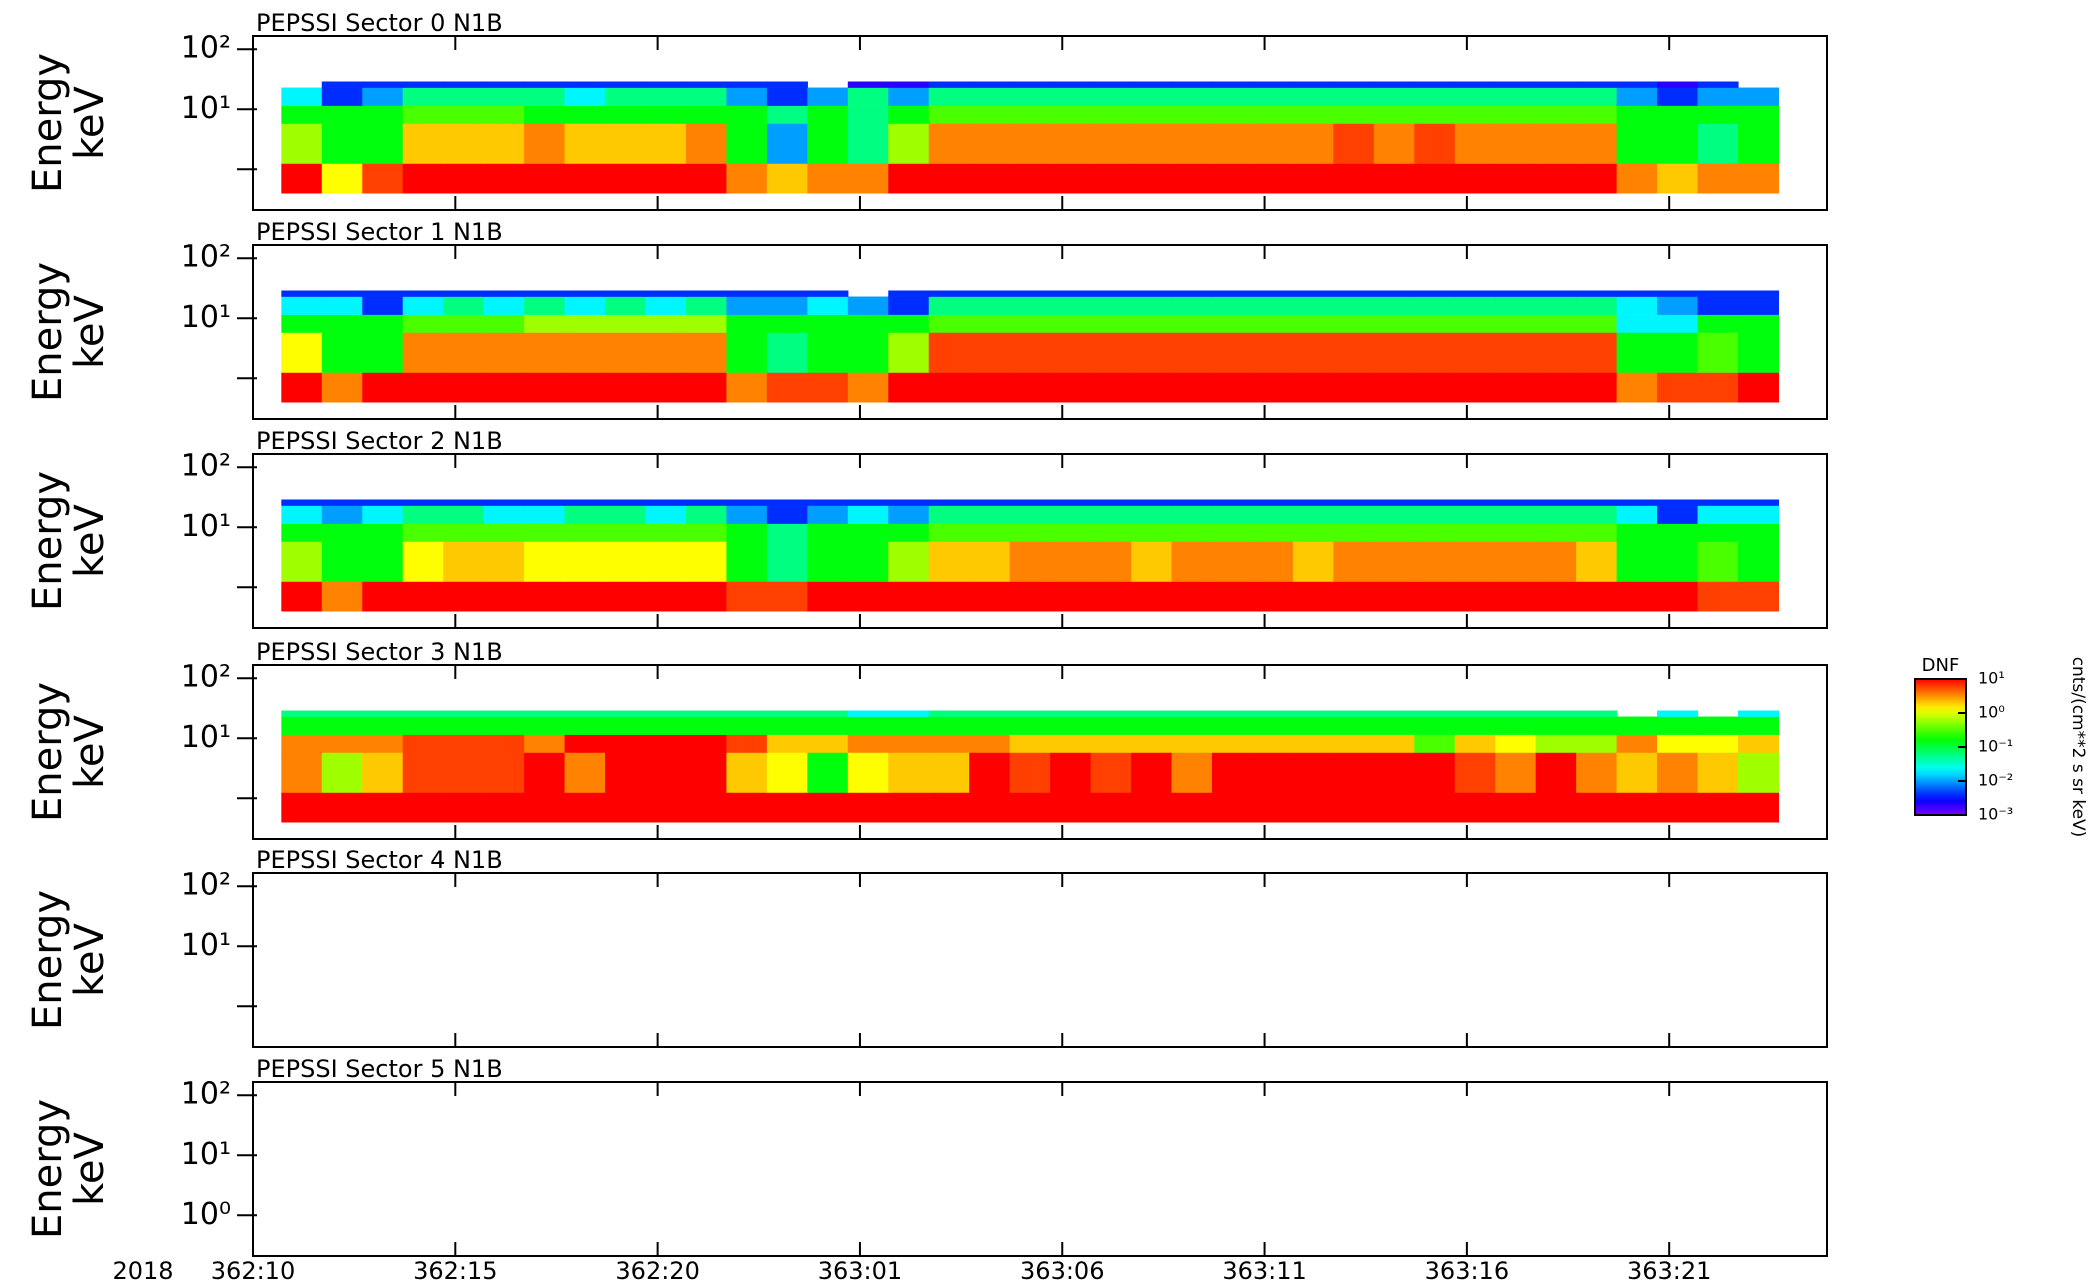 This screenshot has width=2100, height=1284. Describe the element at coordinates (1995, 780) in the screenshot. I see `colorbar-tick-label: 10⁻²` at that location.